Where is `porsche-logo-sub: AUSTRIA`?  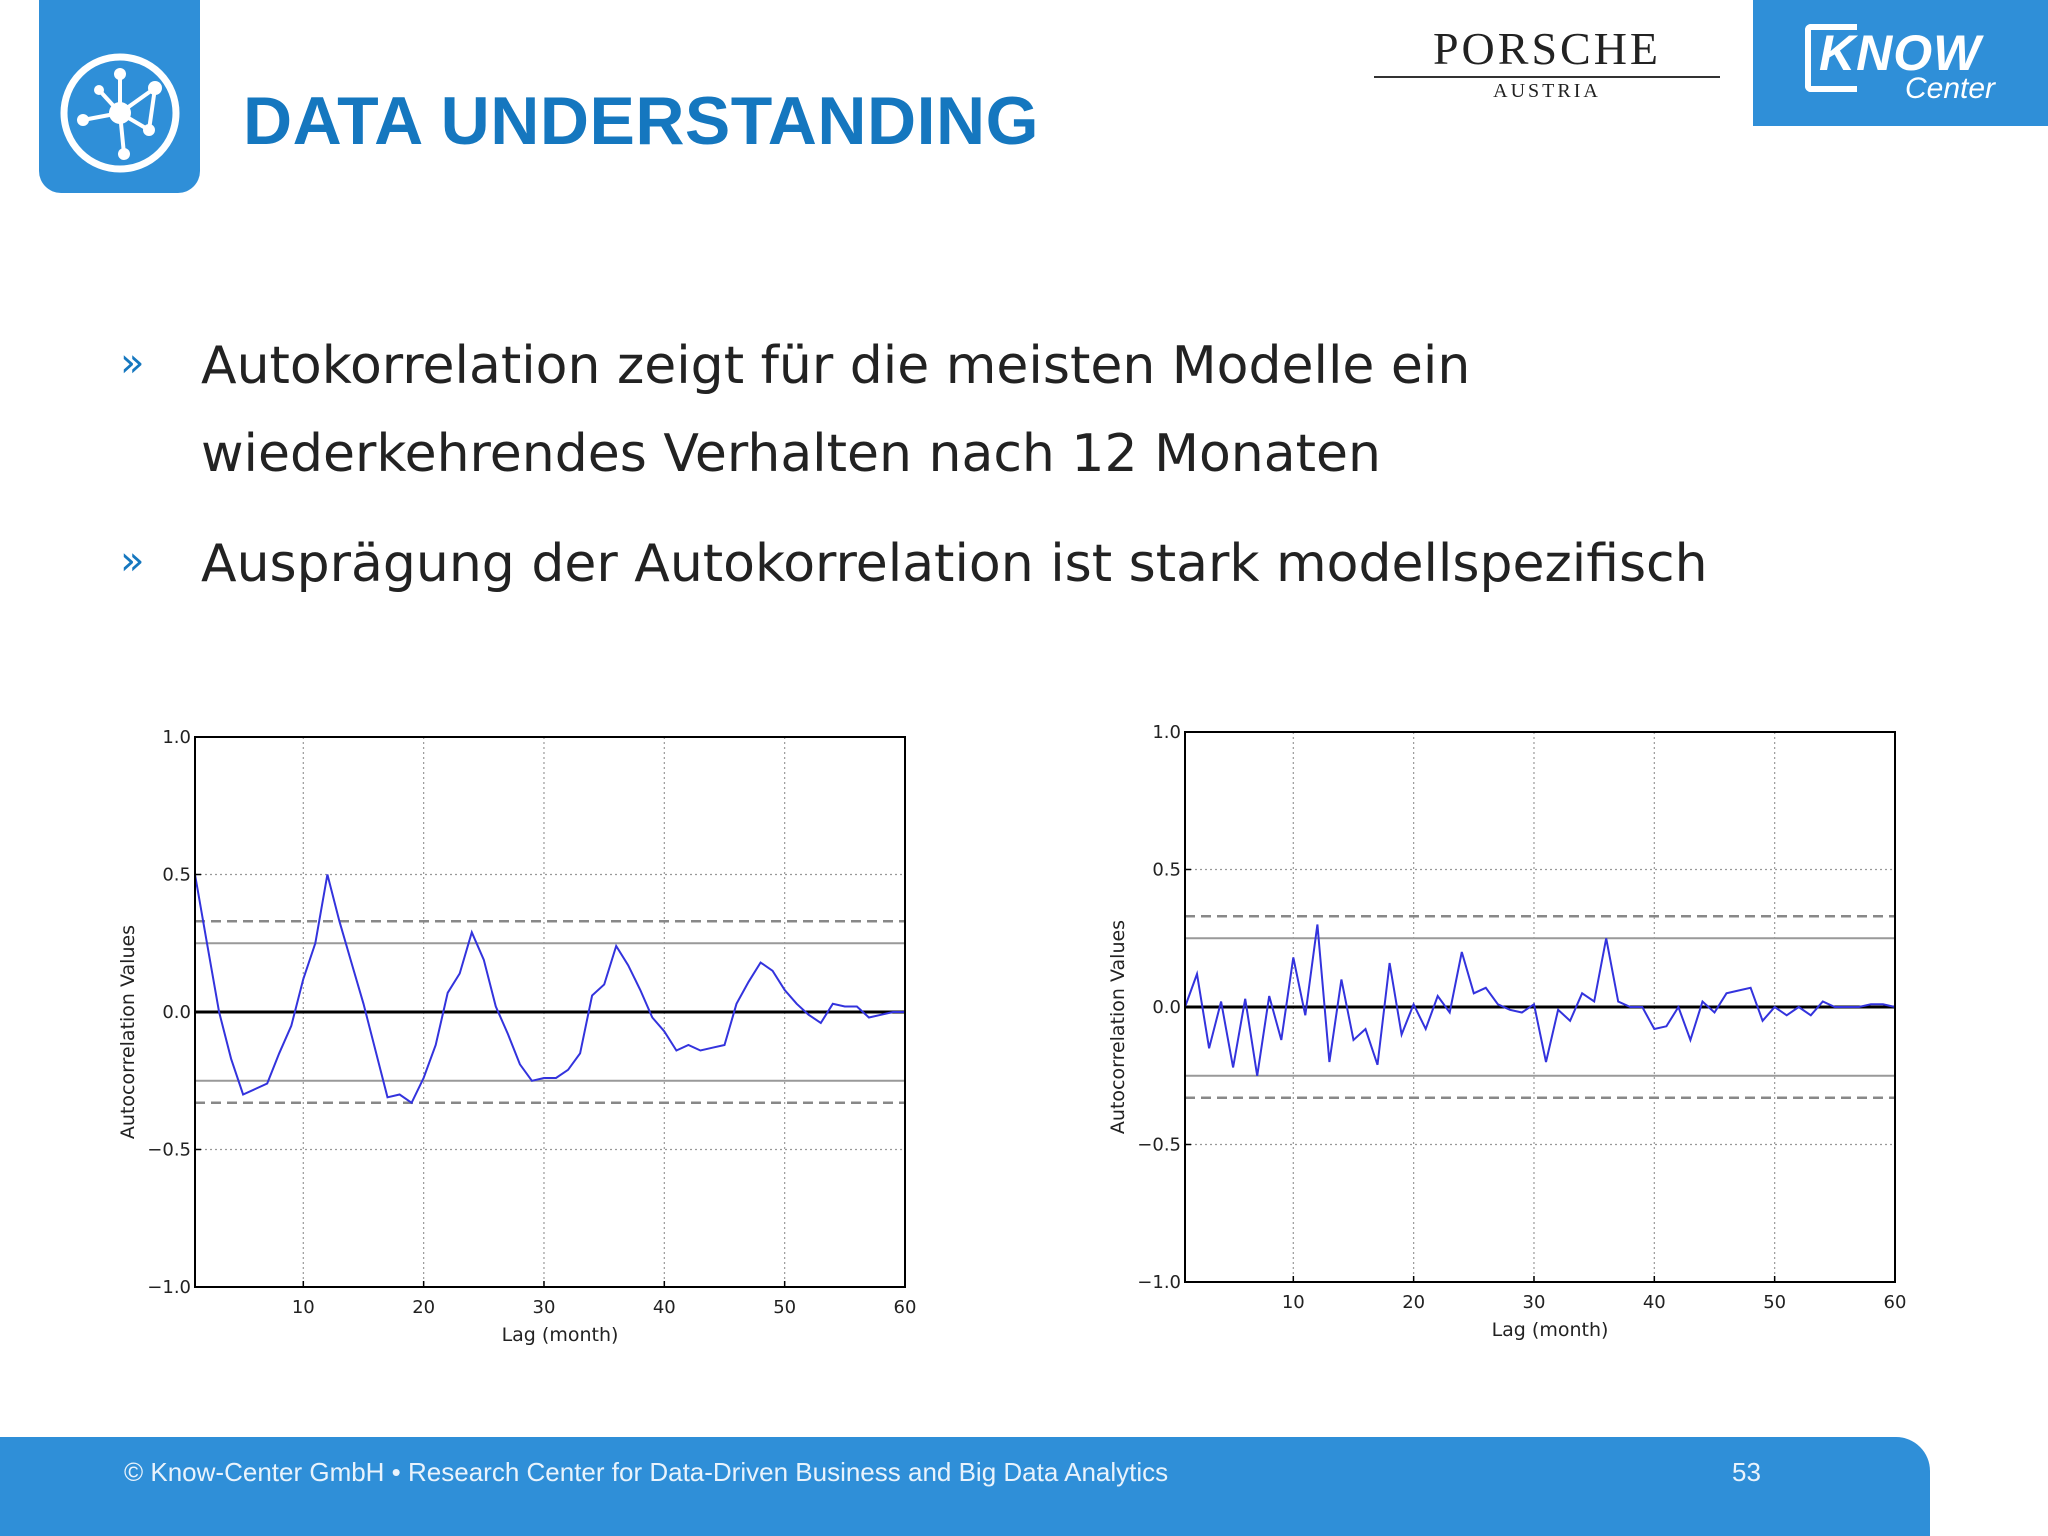
porsche-logo-sub: AUSTRIA is located at coordinates (1547, 91).